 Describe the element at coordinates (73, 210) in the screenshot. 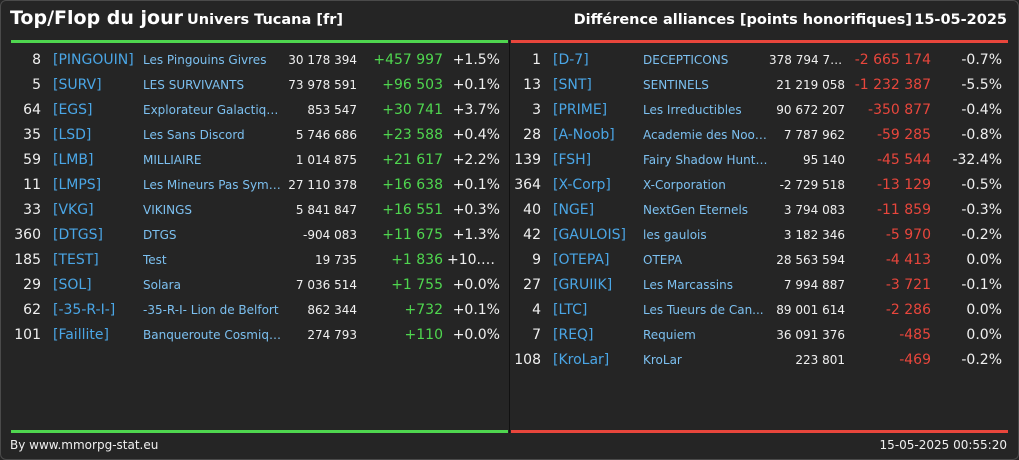

I see `alliance-tag: [VKG]` at that location.